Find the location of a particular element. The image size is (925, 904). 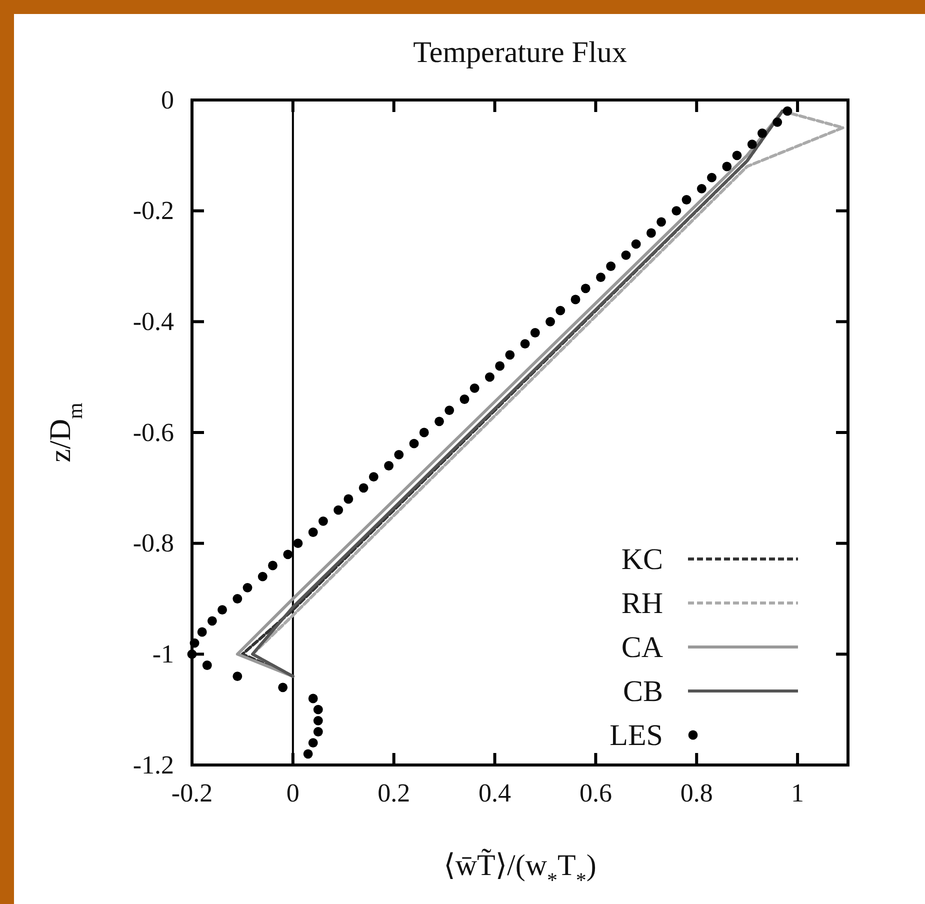

y-tick-label: -1.2 is located at coordinates (153, 765).